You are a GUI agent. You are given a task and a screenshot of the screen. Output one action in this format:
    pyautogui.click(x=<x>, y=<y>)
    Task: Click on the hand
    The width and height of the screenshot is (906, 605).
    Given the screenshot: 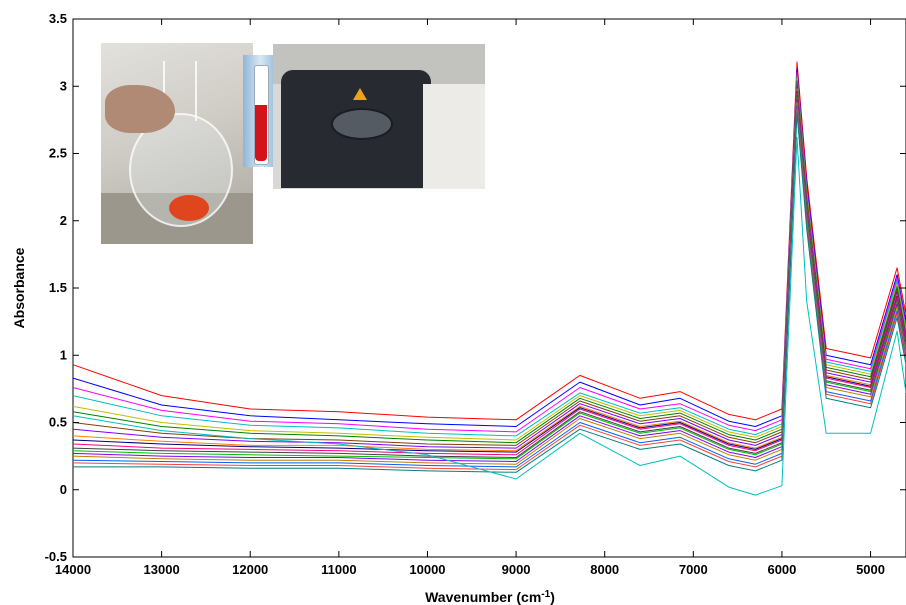 What is the action you would take?
    pyautogui.click(x=140, y=109)
    